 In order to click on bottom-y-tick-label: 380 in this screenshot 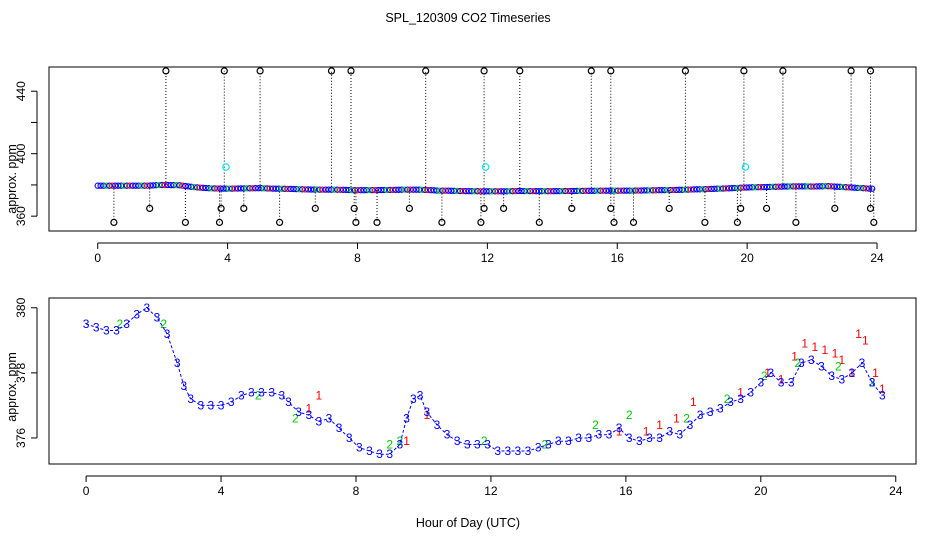, I will do `click(21, 307)`.